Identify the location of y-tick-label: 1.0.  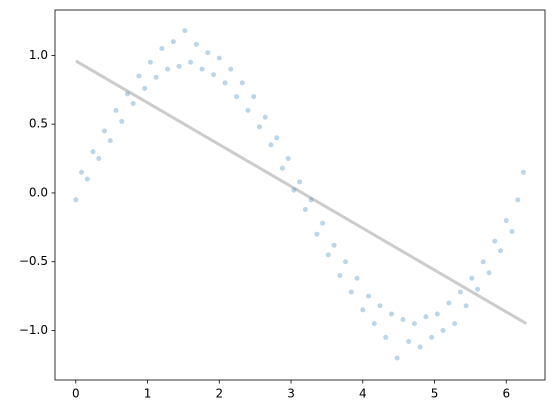
(38, 55).